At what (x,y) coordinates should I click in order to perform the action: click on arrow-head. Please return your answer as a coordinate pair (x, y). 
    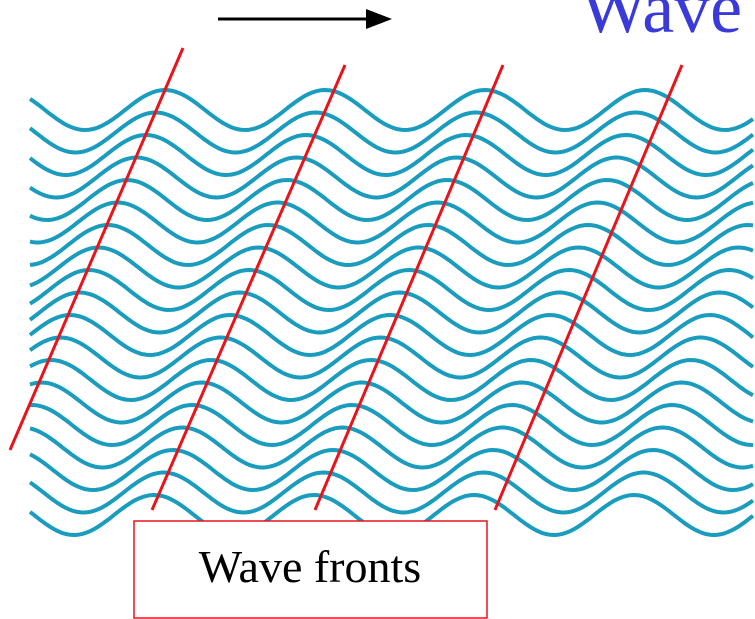
    Looking at the image, I should click on (379, 19).